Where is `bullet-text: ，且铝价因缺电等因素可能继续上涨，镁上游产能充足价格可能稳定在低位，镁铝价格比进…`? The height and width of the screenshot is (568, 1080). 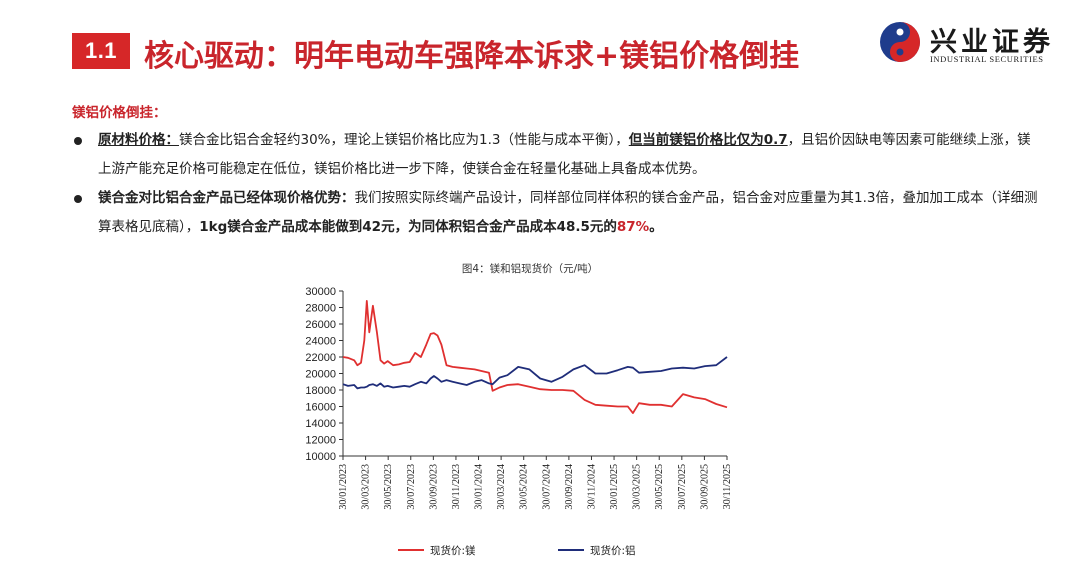 bullet-text: ，且铝价因缺电等因素可能继续上涨，镁上游产能充足价格可能稳定在低位，镁铝价格比进… is located at coordinates (564, 154).